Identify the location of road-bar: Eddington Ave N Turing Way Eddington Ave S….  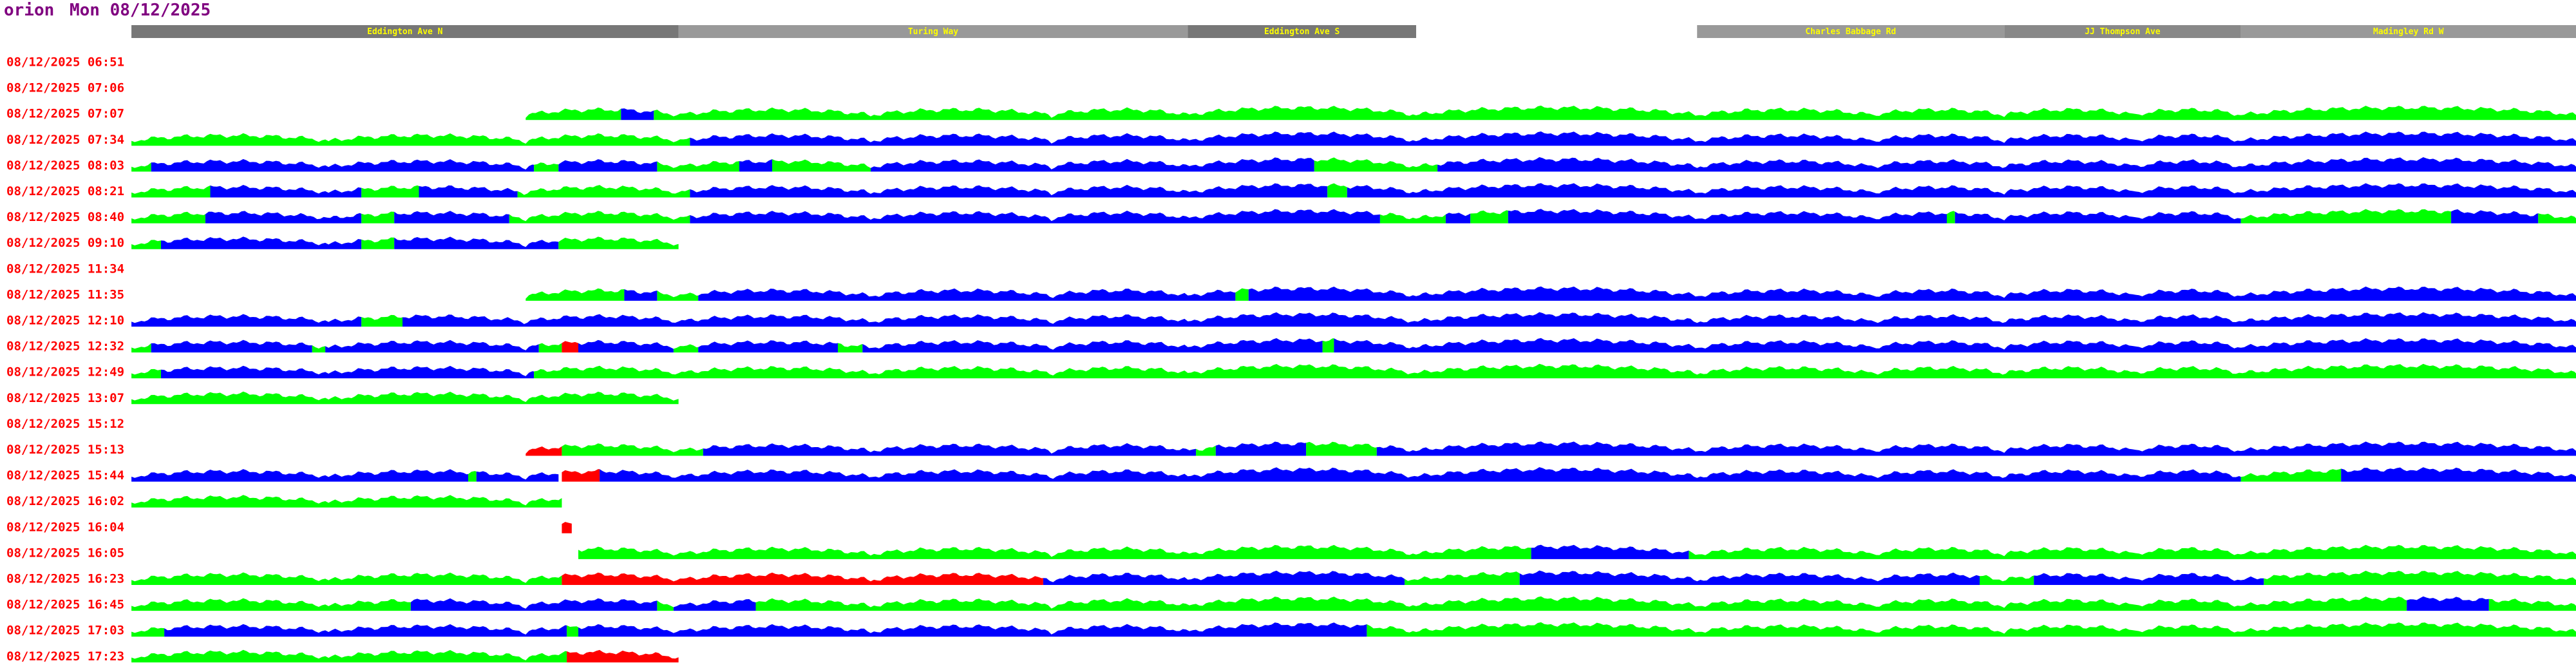
(1353, 32).